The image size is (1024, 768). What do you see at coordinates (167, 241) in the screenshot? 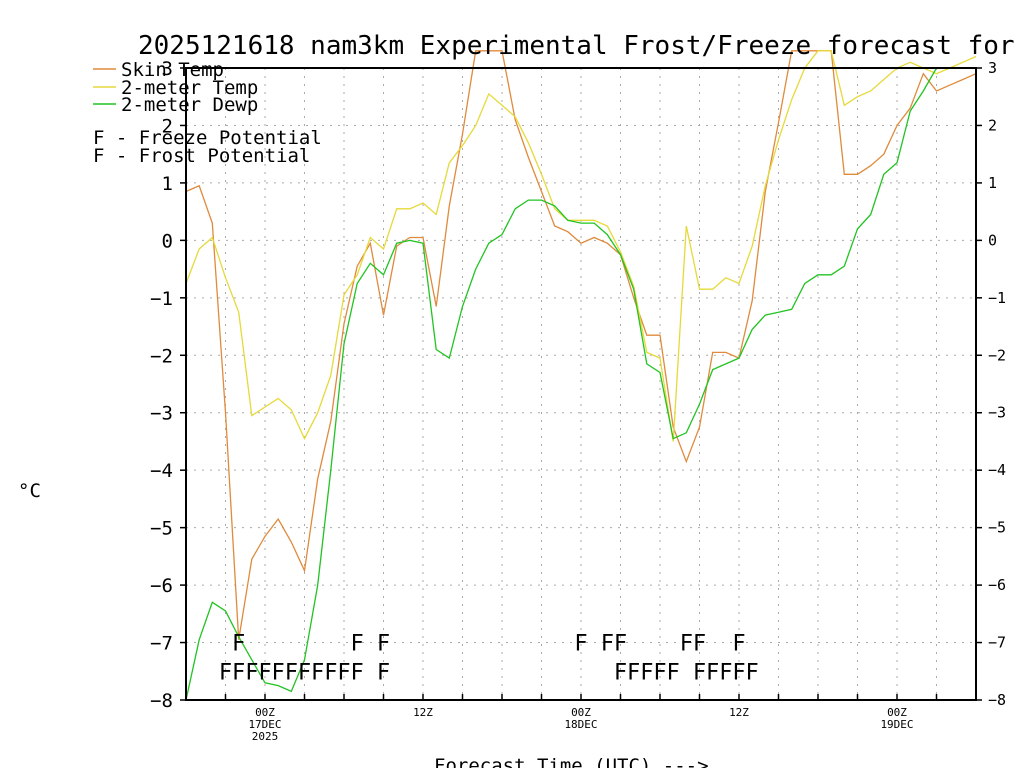
I see `y-tick-label: 0` at bounding box center [167, 241].